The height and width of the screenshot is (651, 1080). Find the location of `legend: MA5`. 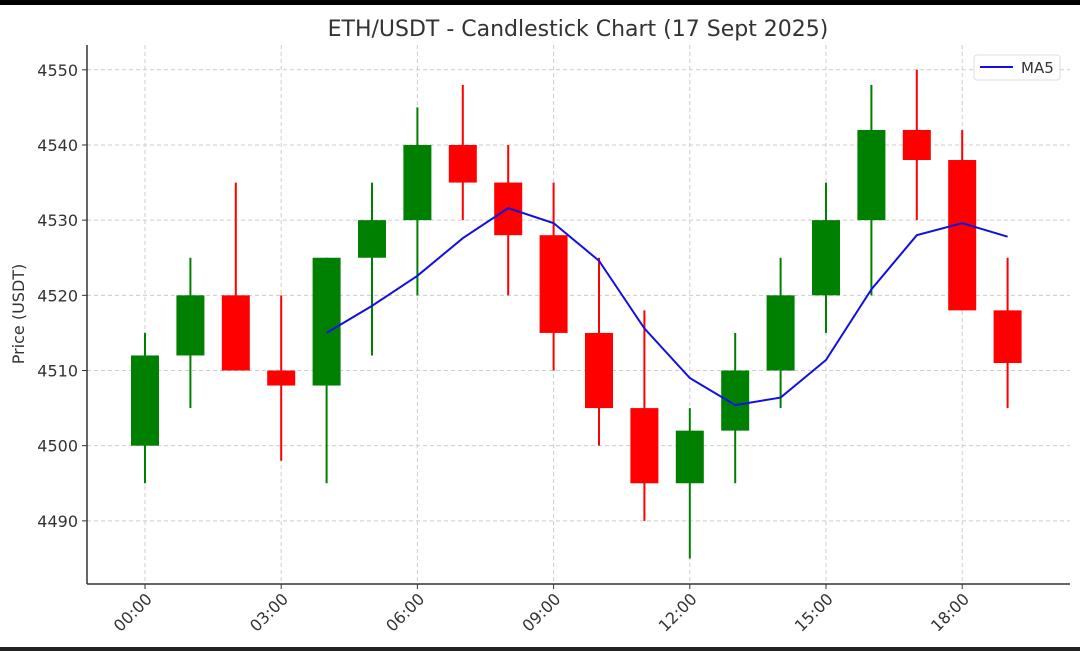

legend: MA5 is located at coordinates (1017, 67).